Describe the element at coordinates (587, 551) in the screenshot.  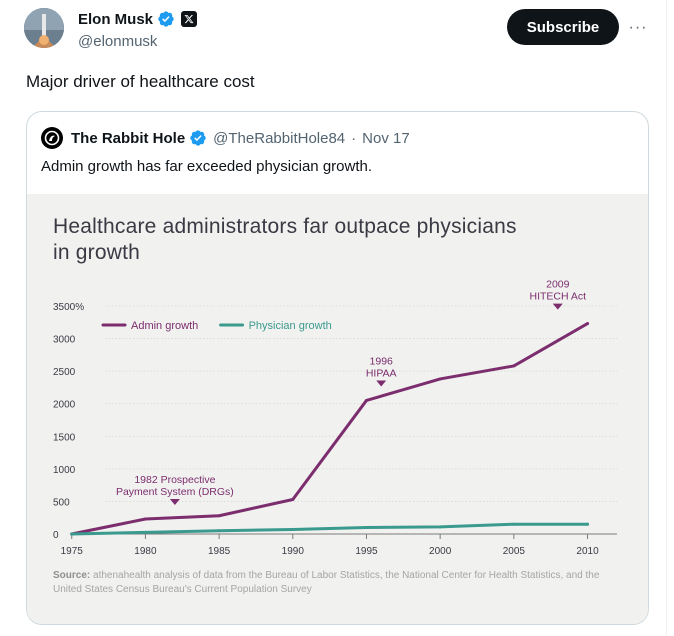
I see `x-tick-label: 2010` at that location.